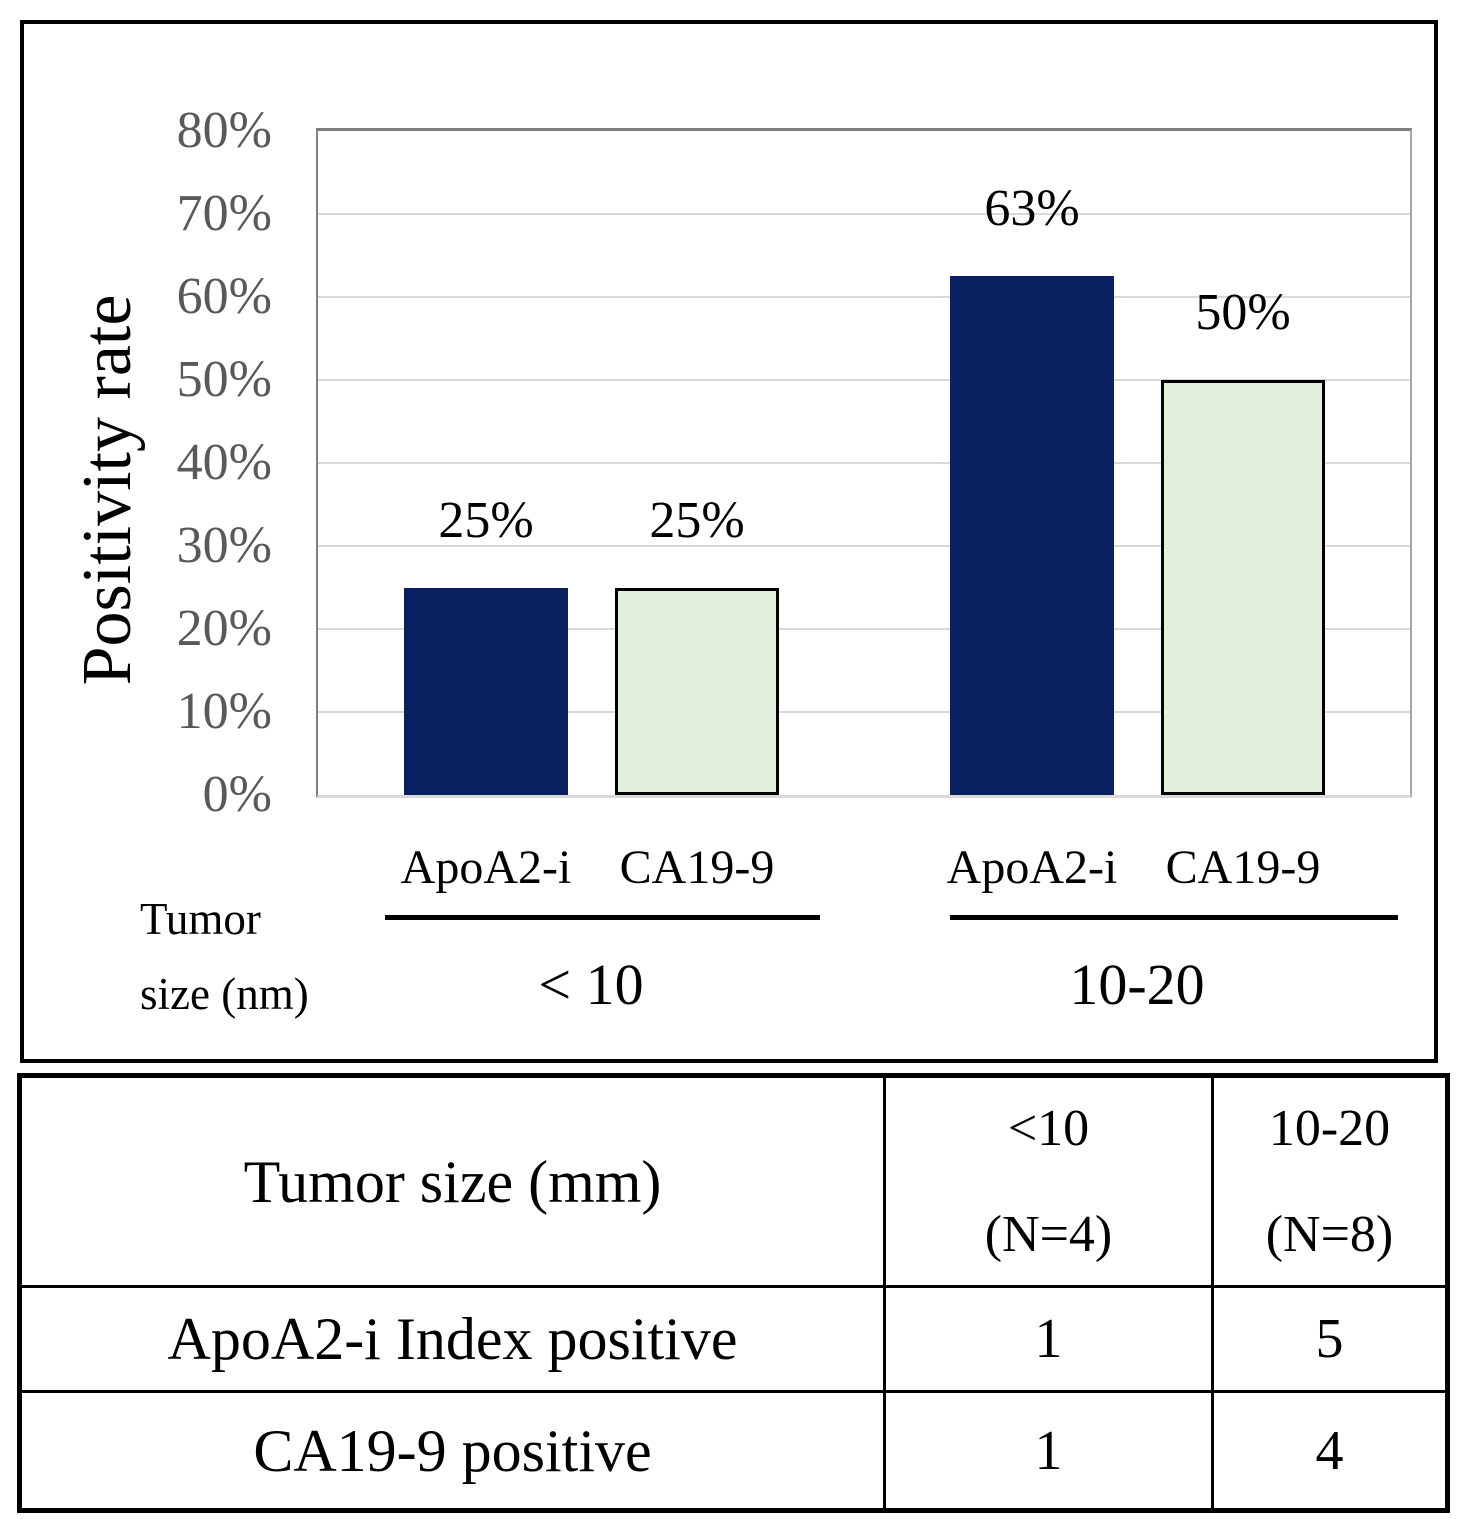  What do you see at coordinates (224, 296) in the screenshot?
I see `y-tick-label: 60%` at bounding box center [224, 296].